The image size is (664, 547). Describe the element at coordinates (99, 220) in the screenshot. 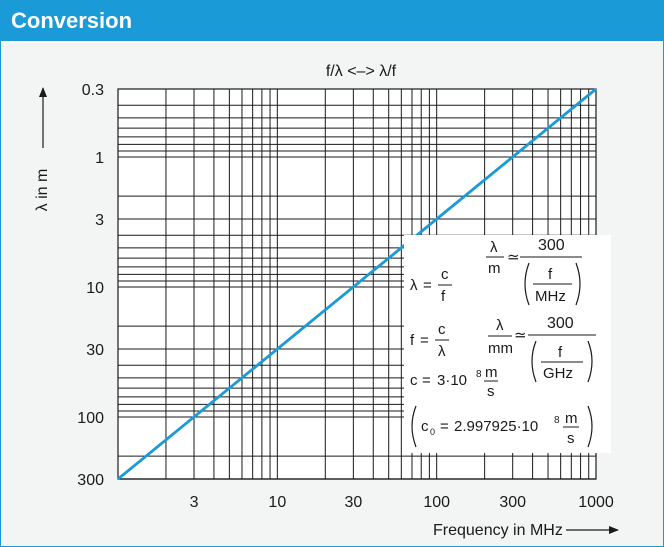

I see `y-tick-label: 3` at that location.